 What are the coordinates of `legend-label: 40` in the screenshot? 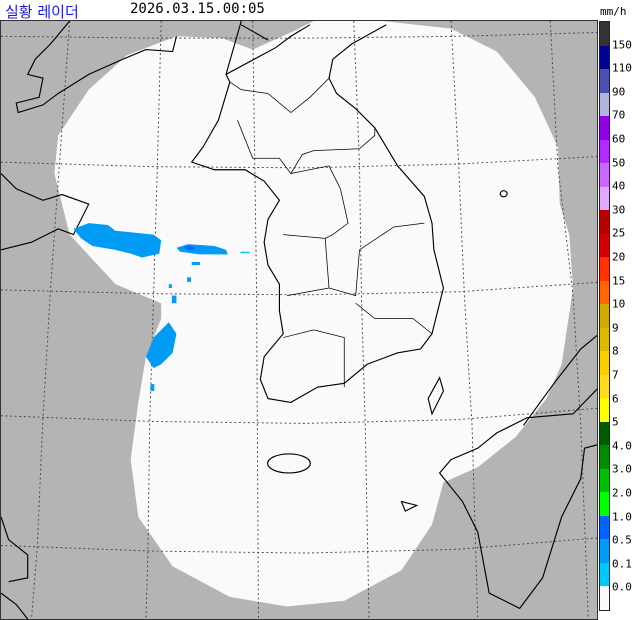 It's located at (619, 186).